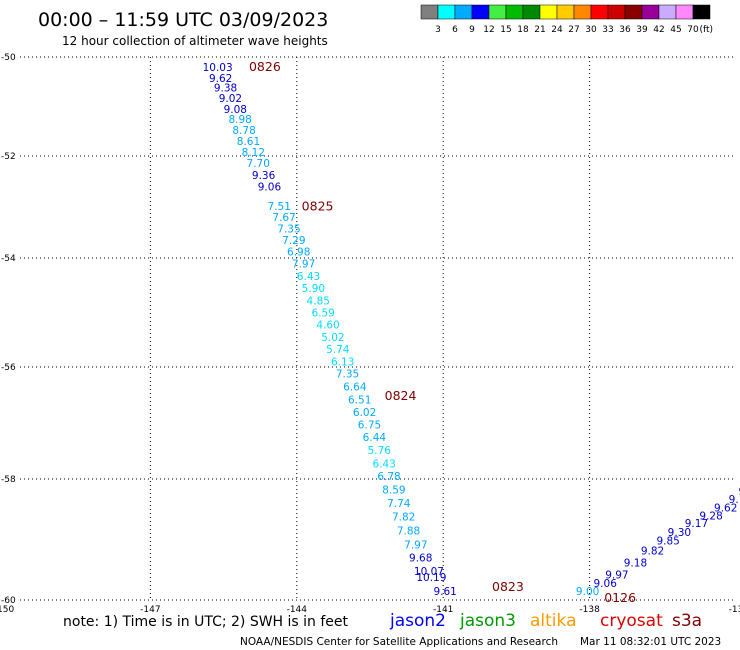 This screenshot has height=650, width=740. What do you see at coordinates (264, 176) in the screenshot?
I see `swh-value: 9.36` at bounding box center [264, 176].